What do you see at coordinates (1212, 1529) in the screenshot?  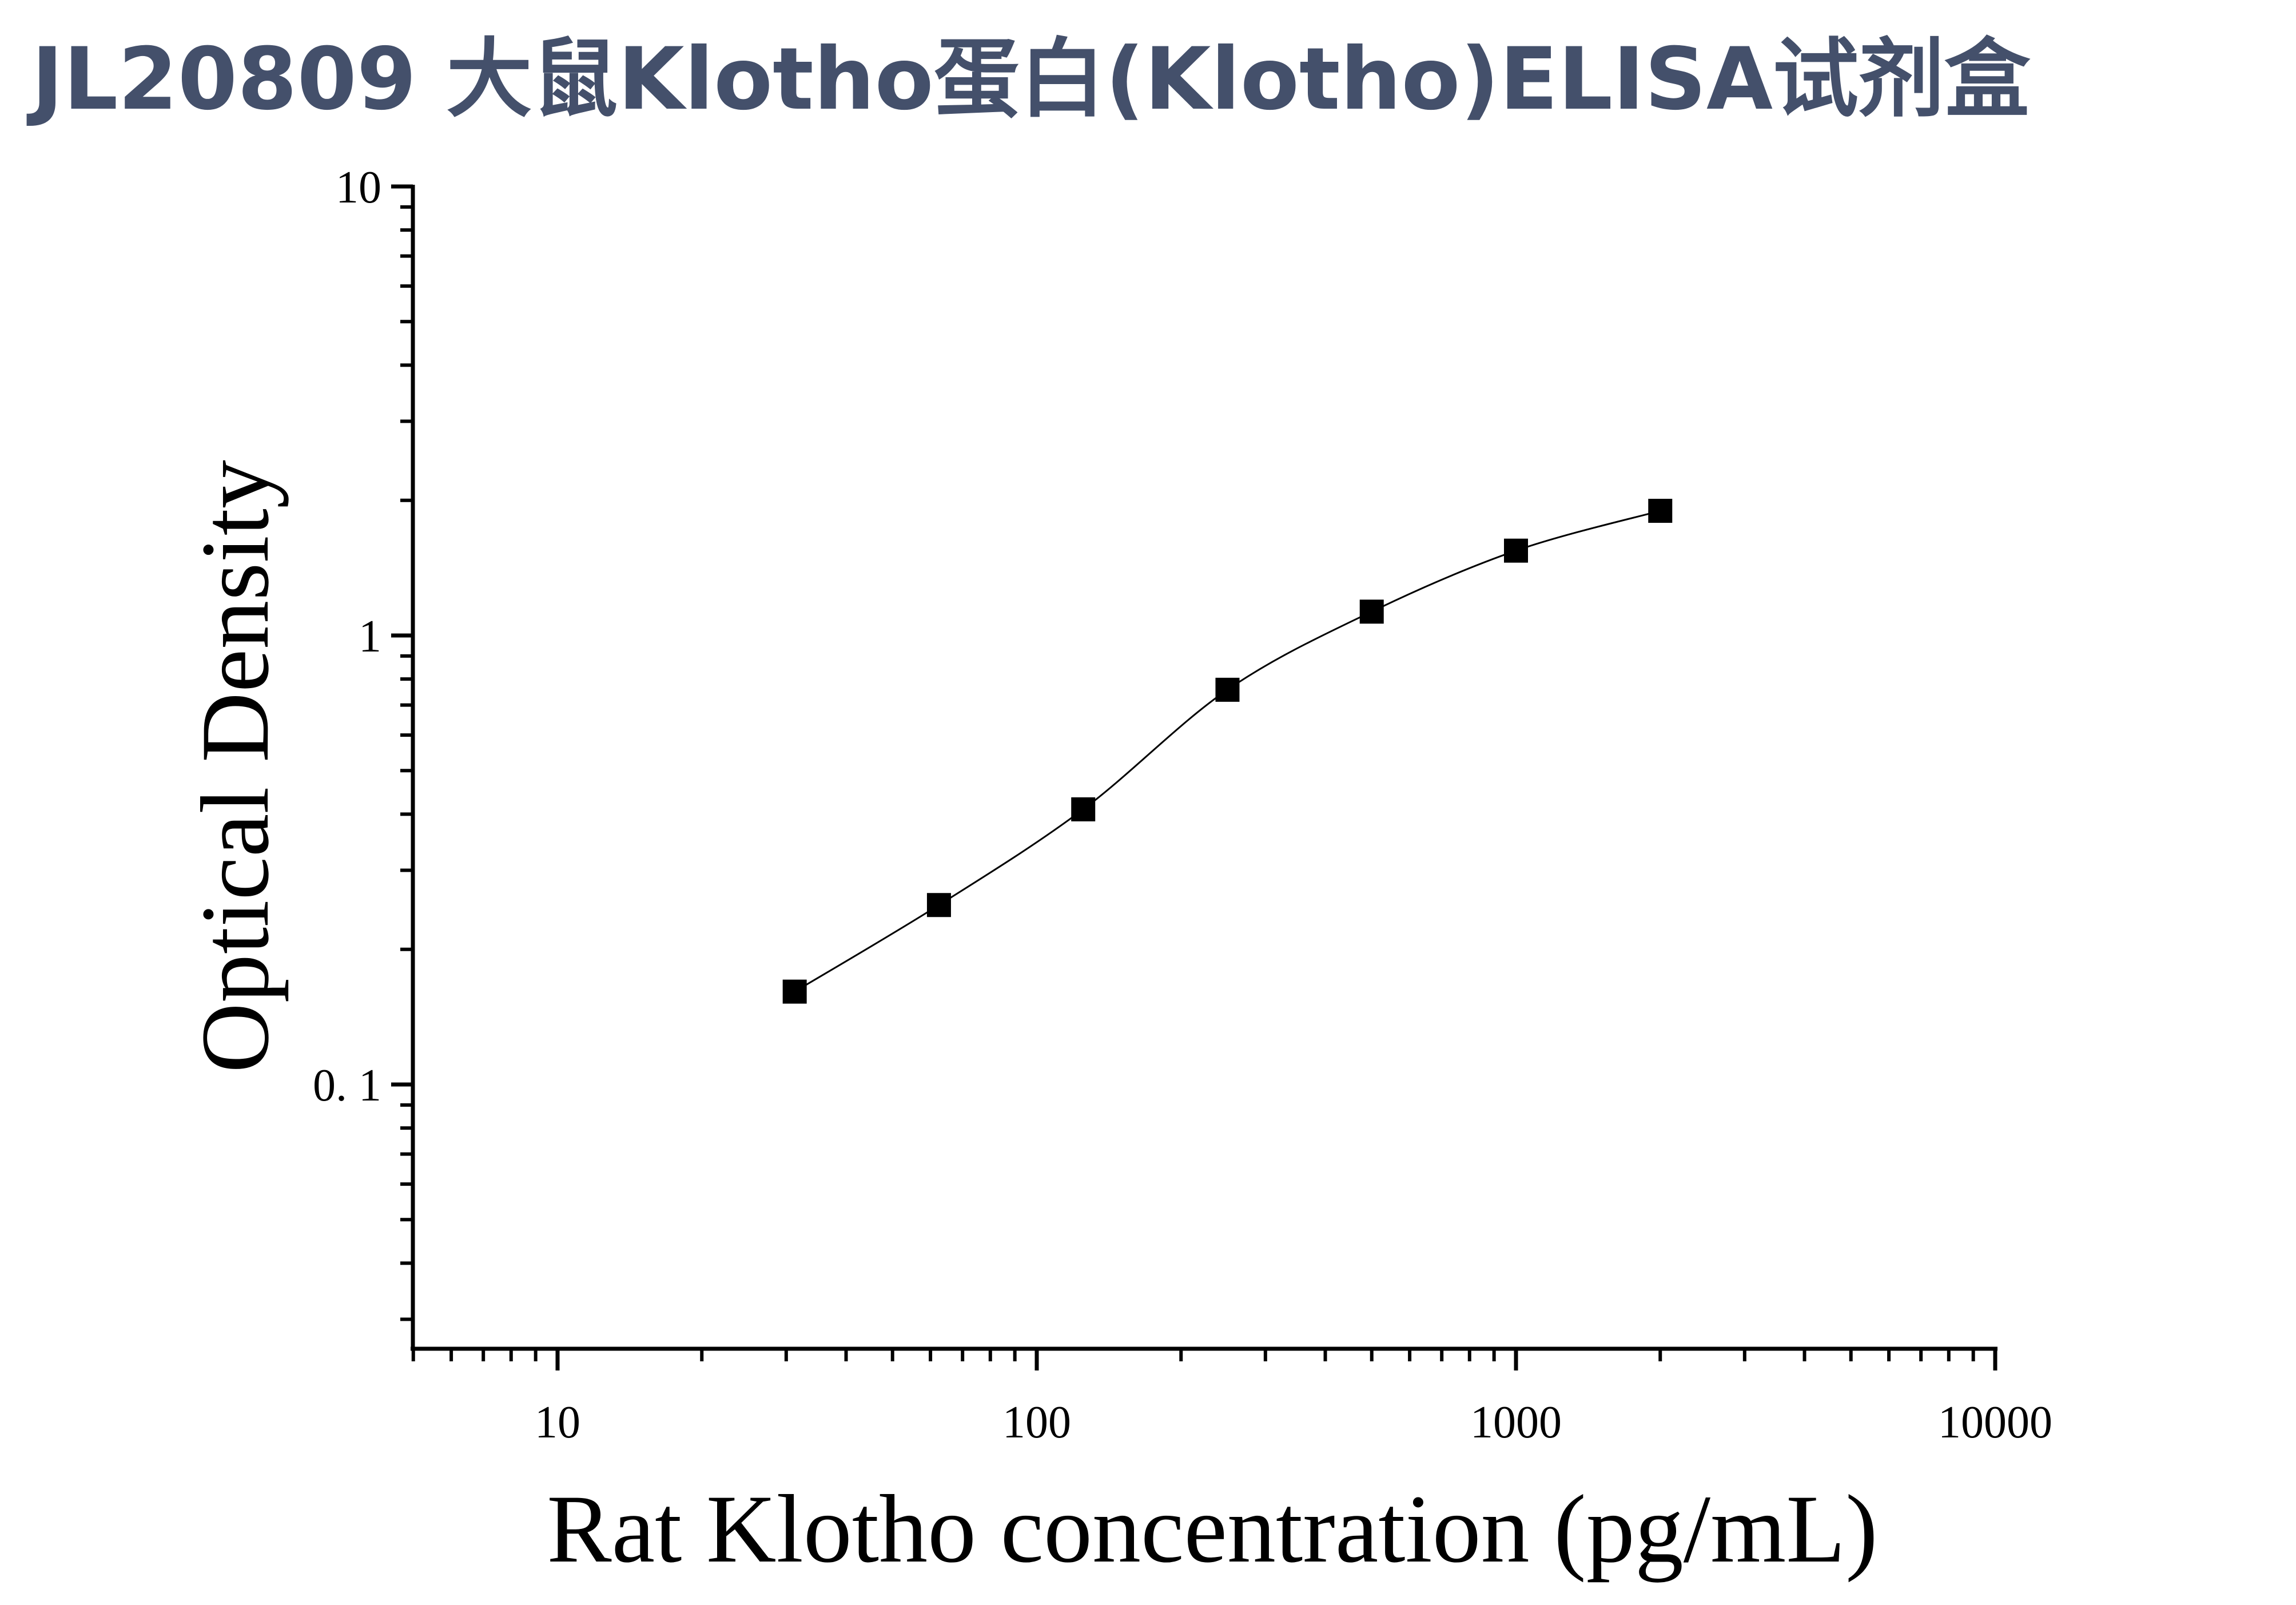 I see `x-axis-title: Rat Klotho concentration (pg/mL)` at bounding box center [1212, 1529].